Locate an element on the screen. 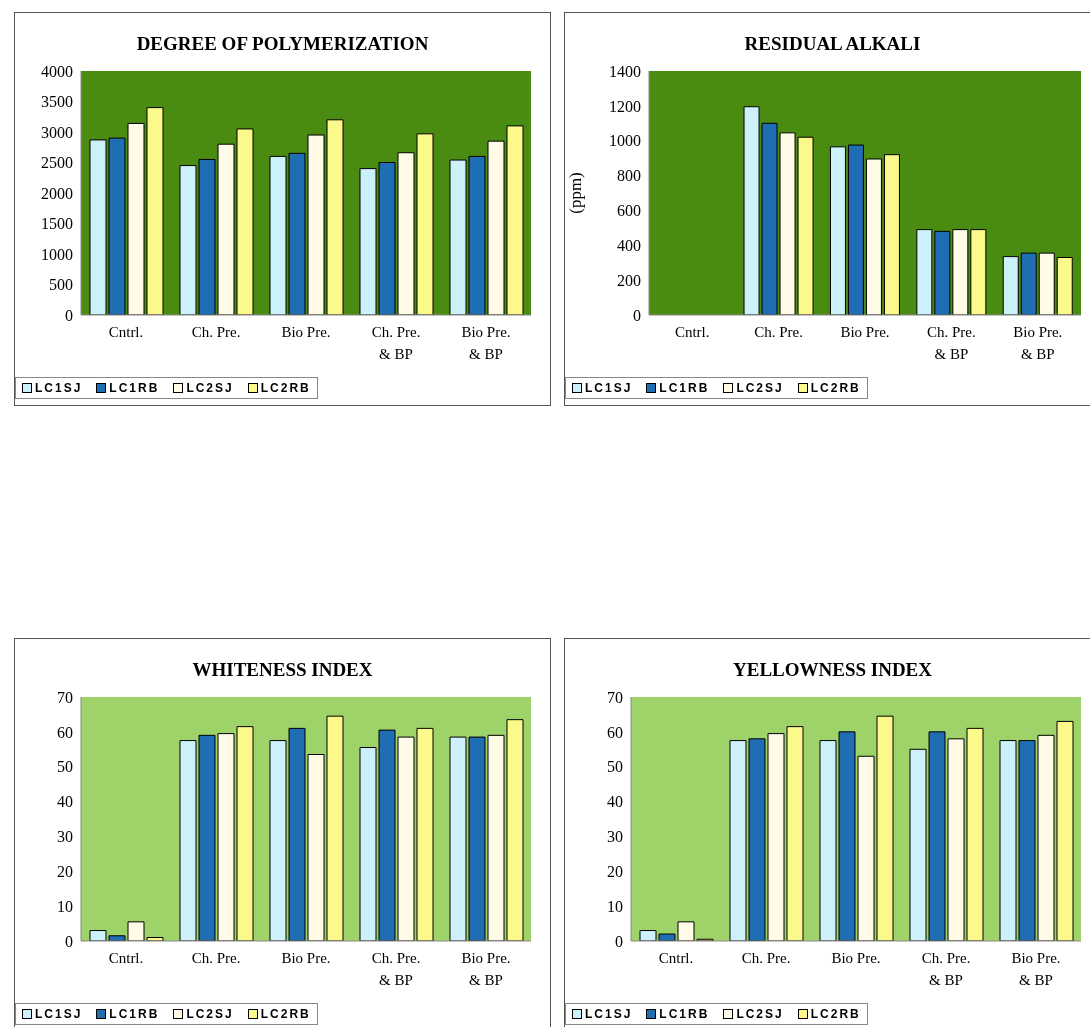  y-tick-label: 4000 is located at coordinates (57, 71).